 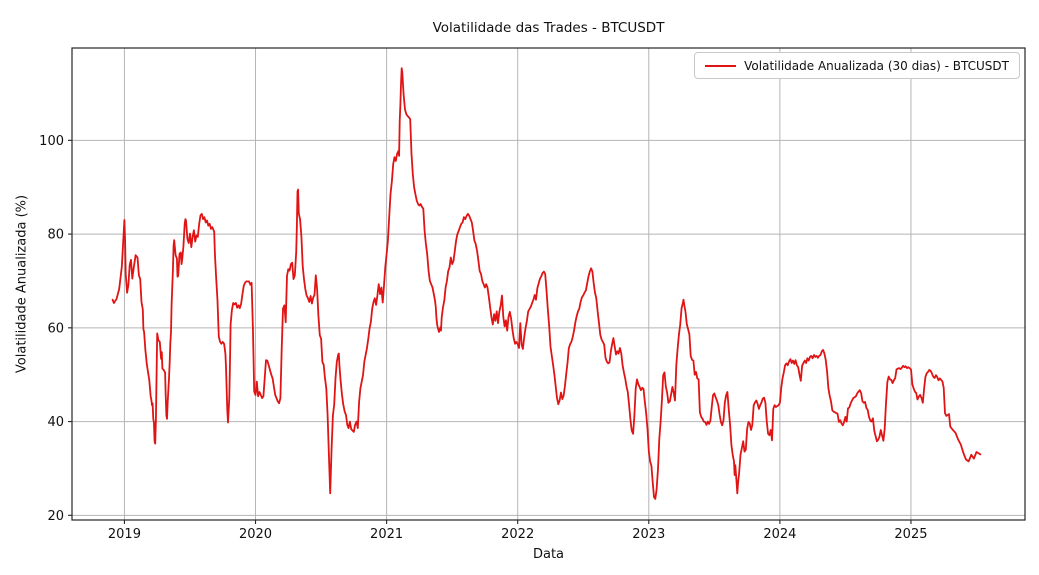 I want to click on y-tick-label: 100, so click(x=51, y=141).